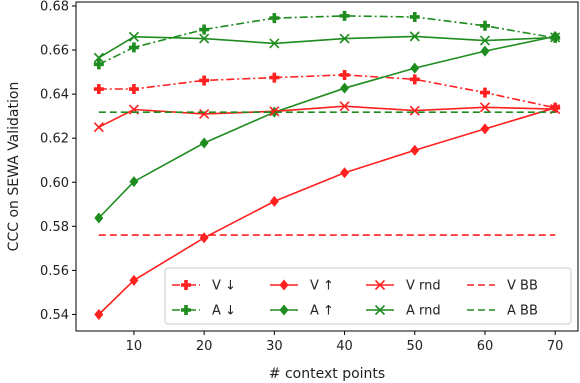  Describe the element at coordinates (54, 51) in the screenshot. I see `y-tick-label: 0.66` at that location.